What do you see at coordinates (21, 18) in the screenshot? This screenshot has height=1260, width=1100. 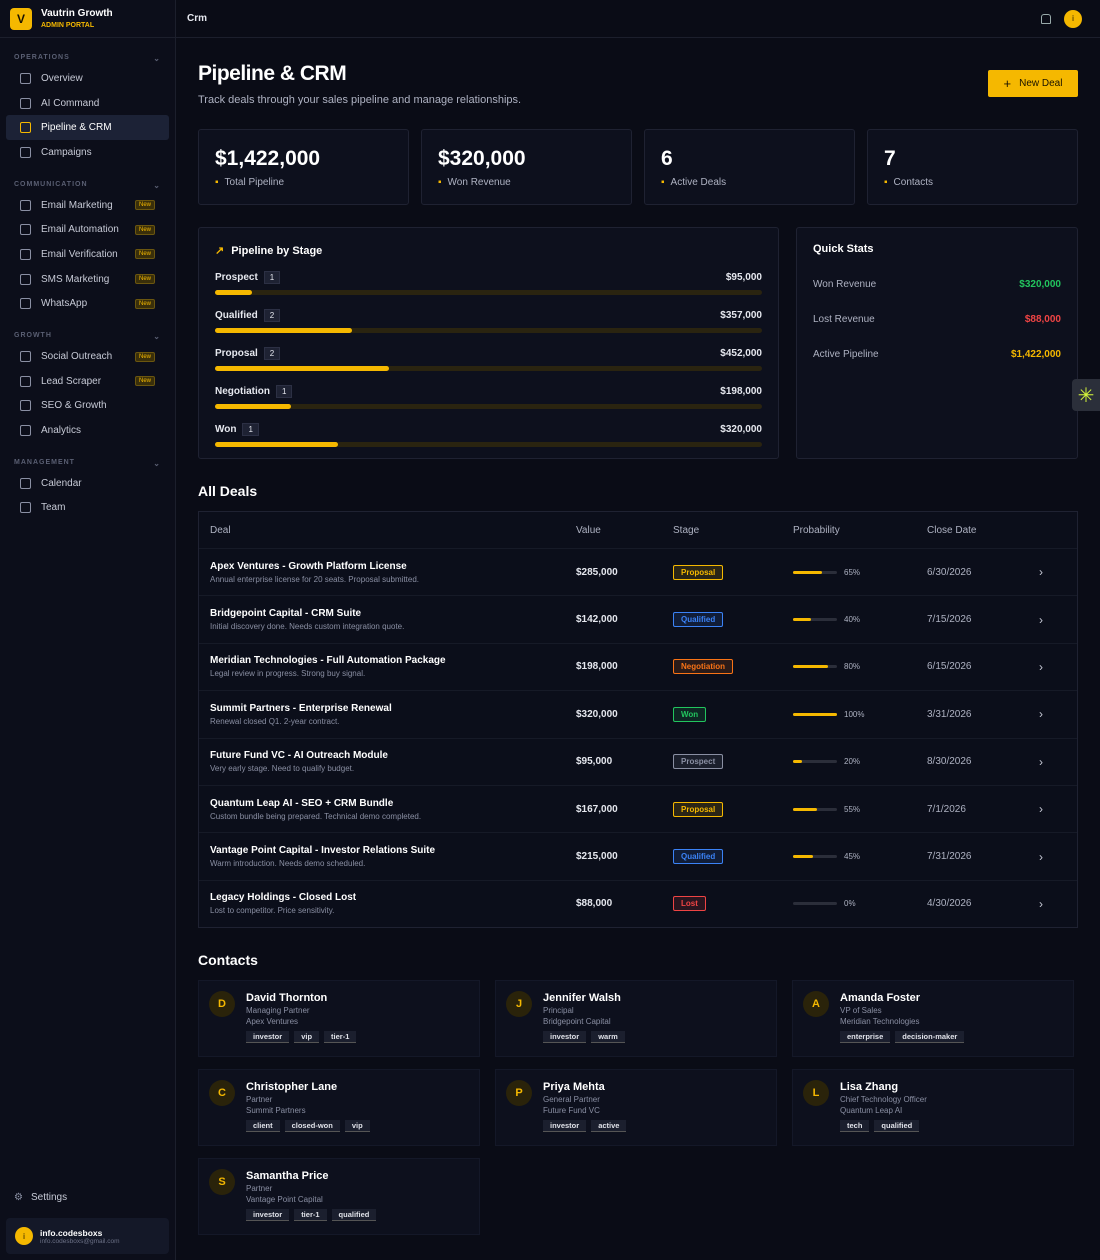 I see `logo: V` at bounding box center [21, 18].